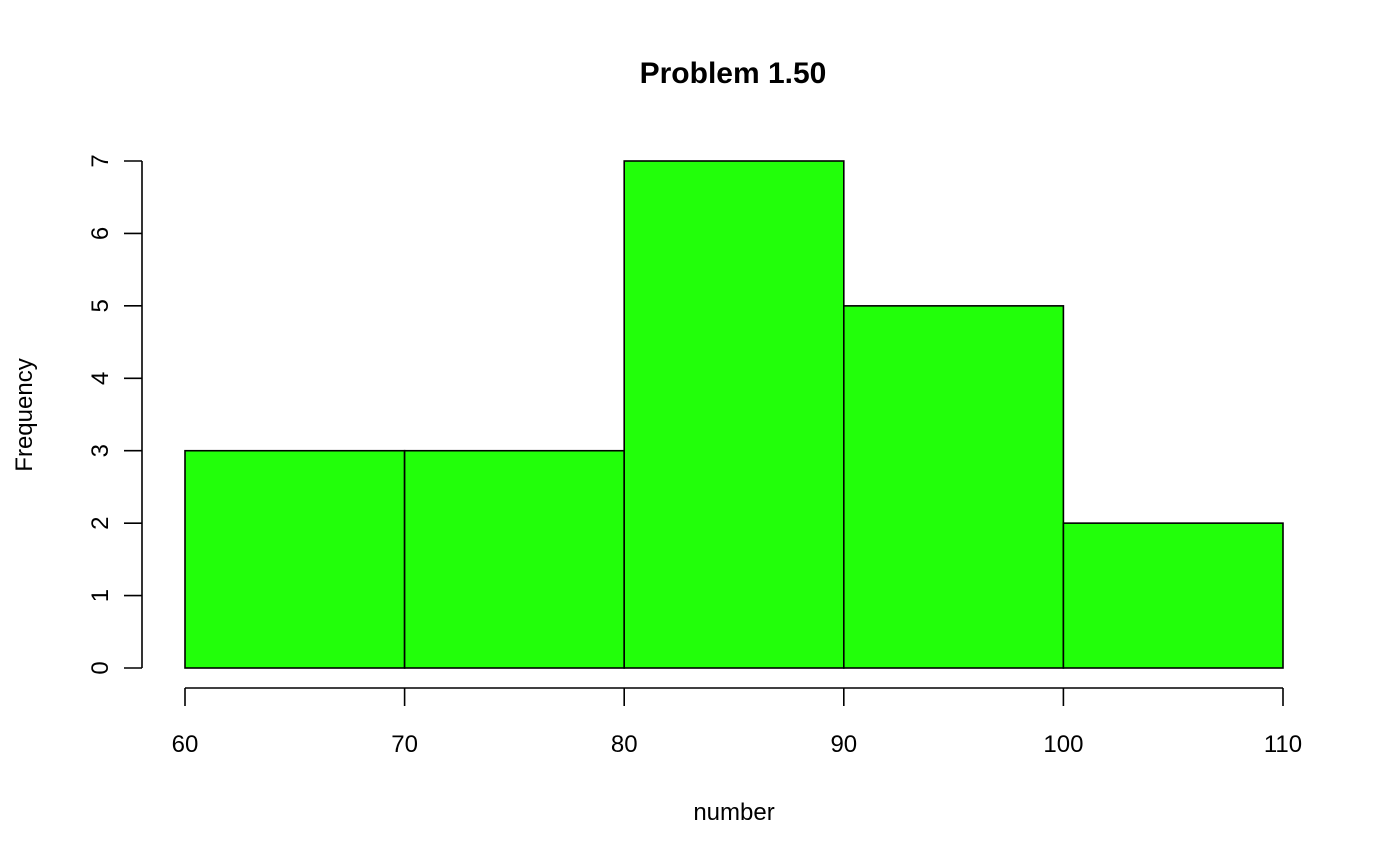  What do you see at coordinates (100, 667) in the screenshot?
I see `y-tick-label: 0` at bounding box center [100, 667].